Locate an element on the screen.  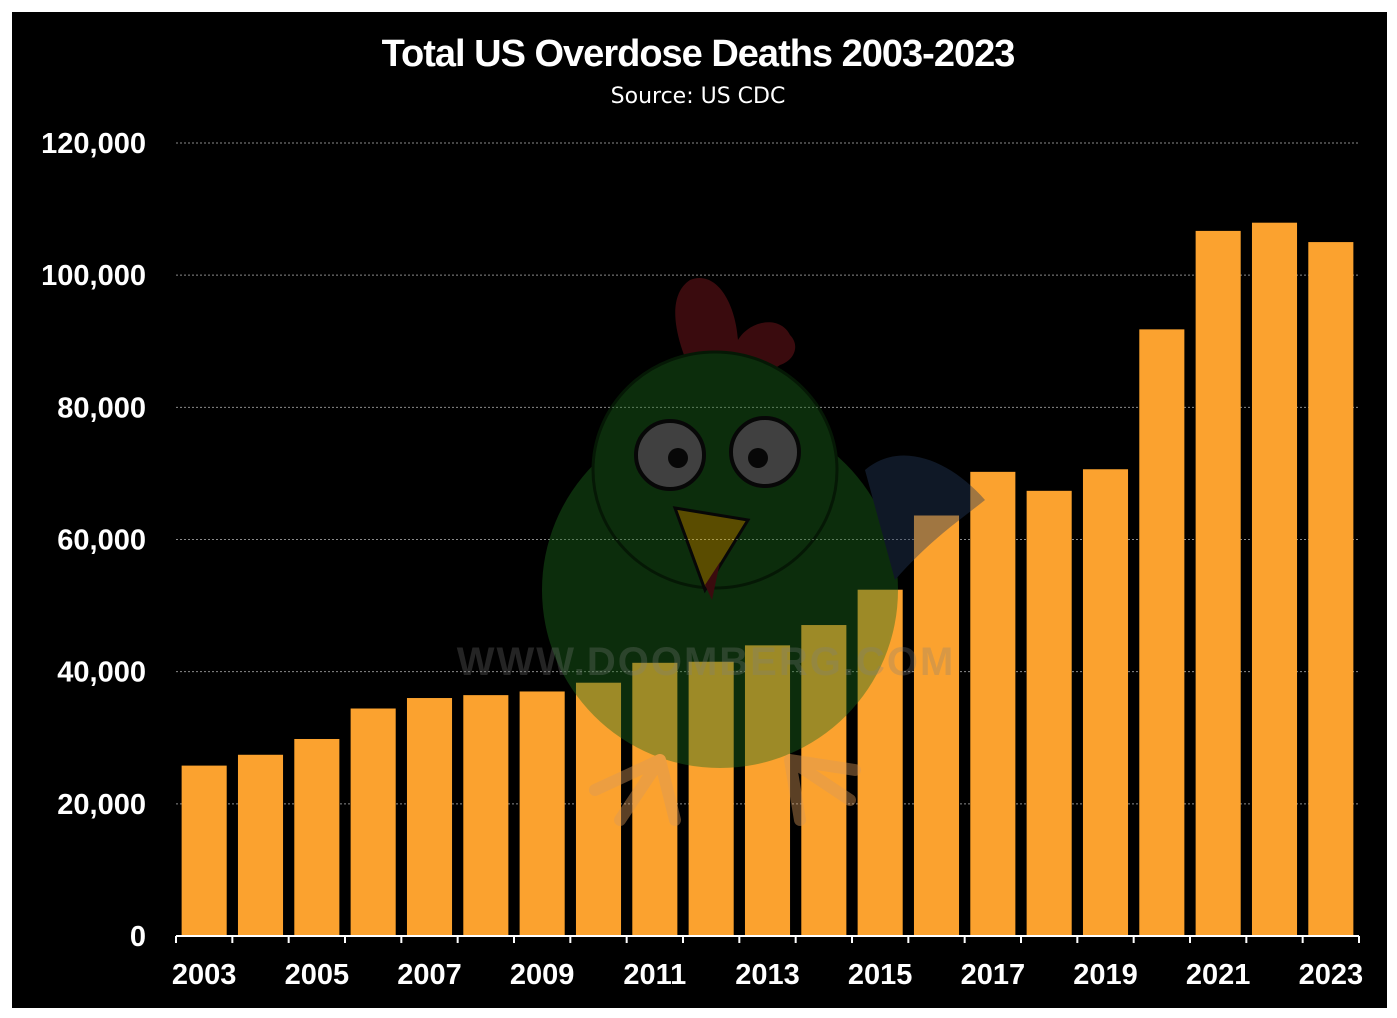
bar-2005 is located at coordinates (317, 837).